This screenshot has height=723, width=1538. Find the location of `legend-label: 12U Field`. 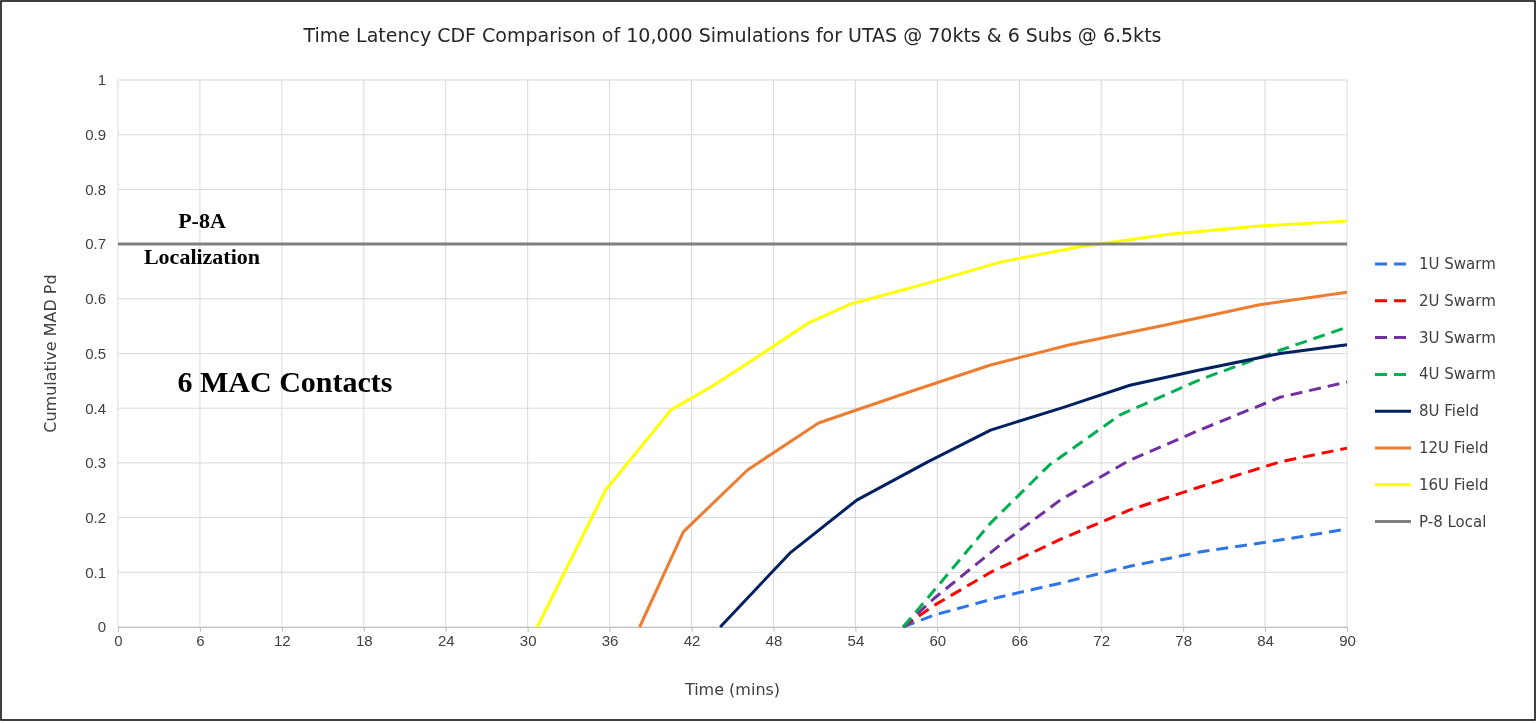

legend-label: 12U Field is located at coordinates (1454, 448).